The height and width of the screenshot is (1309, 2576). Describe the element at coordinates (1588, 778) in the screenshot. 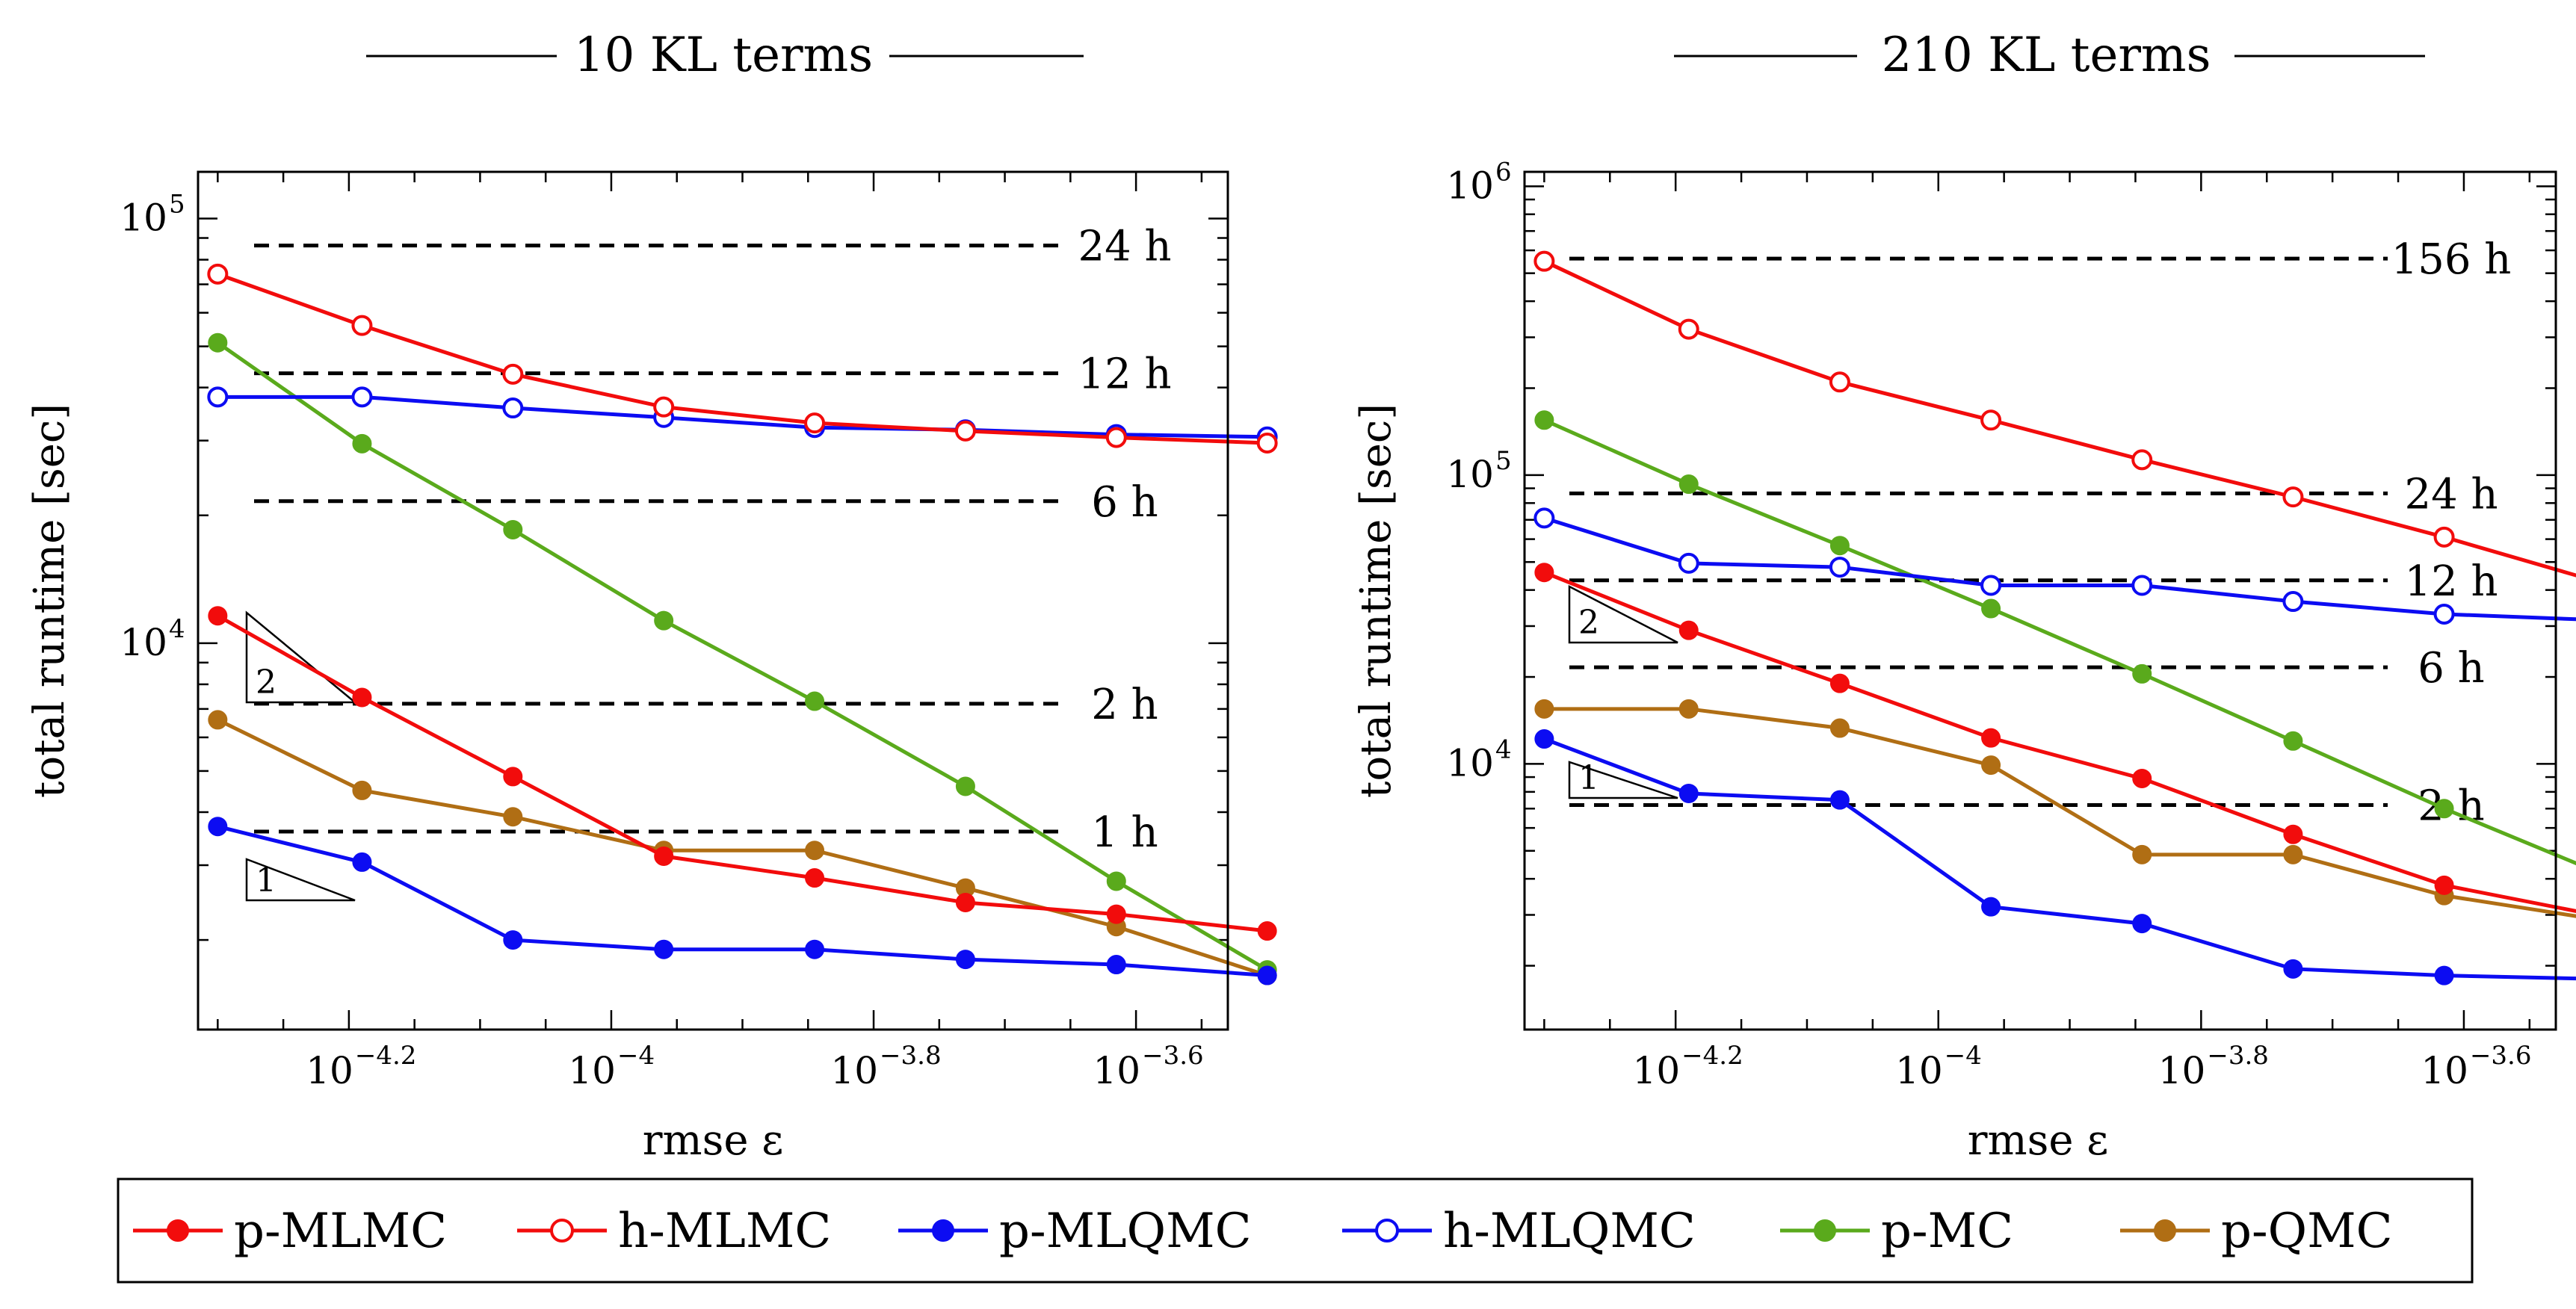

I see `slope-triangle-label: 1` at that location.